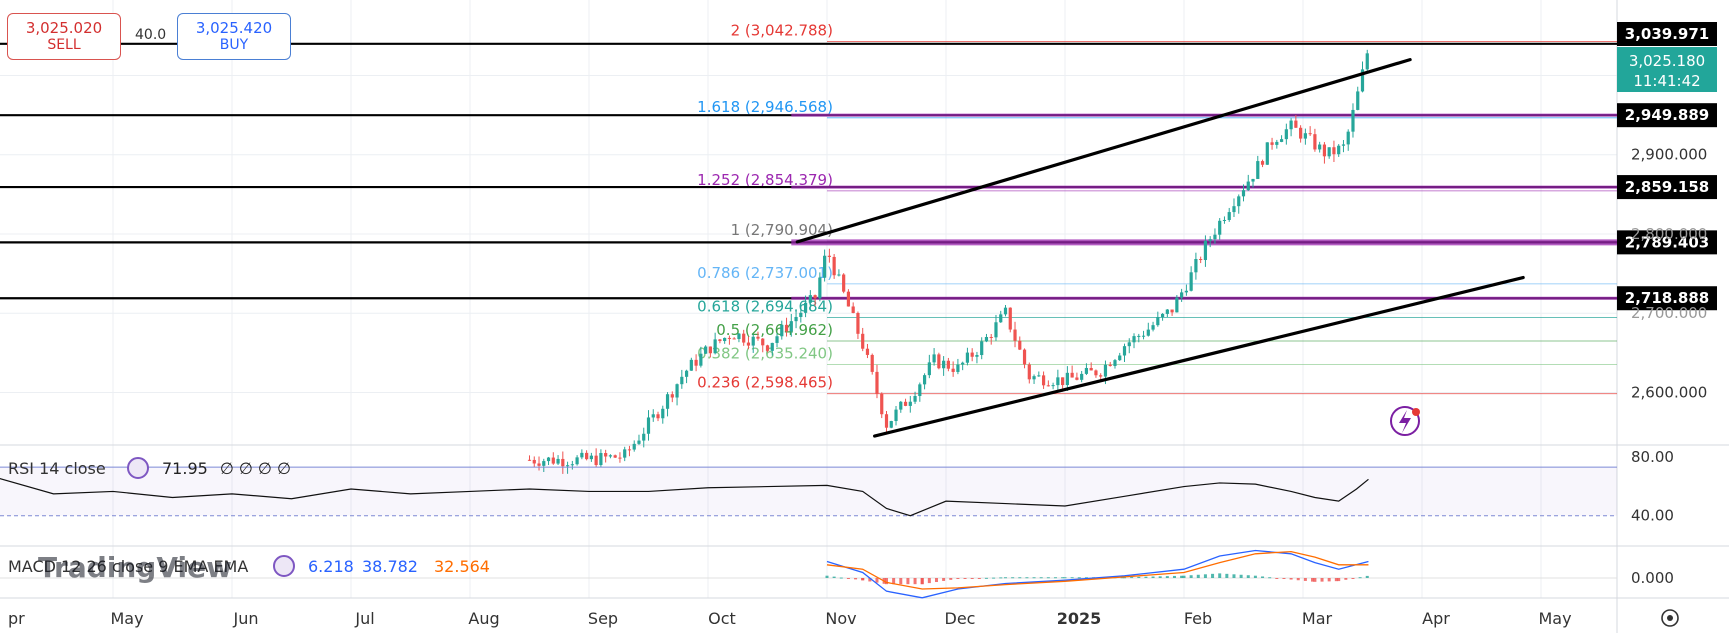 The height and width of the screenshot is (633, 1729). I want to click on rsi-pane: RSI 14 close 71.95 ∅ ∅ ∅ ∅ 80.00 40.00, so click(837, 486).